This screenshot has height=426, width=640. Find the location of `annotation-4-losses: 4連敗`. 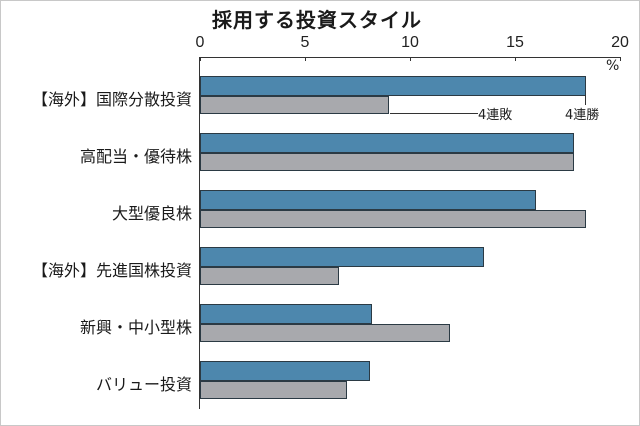

annotation-4-losses: 4連敗 is located at coordinates (495, 115).